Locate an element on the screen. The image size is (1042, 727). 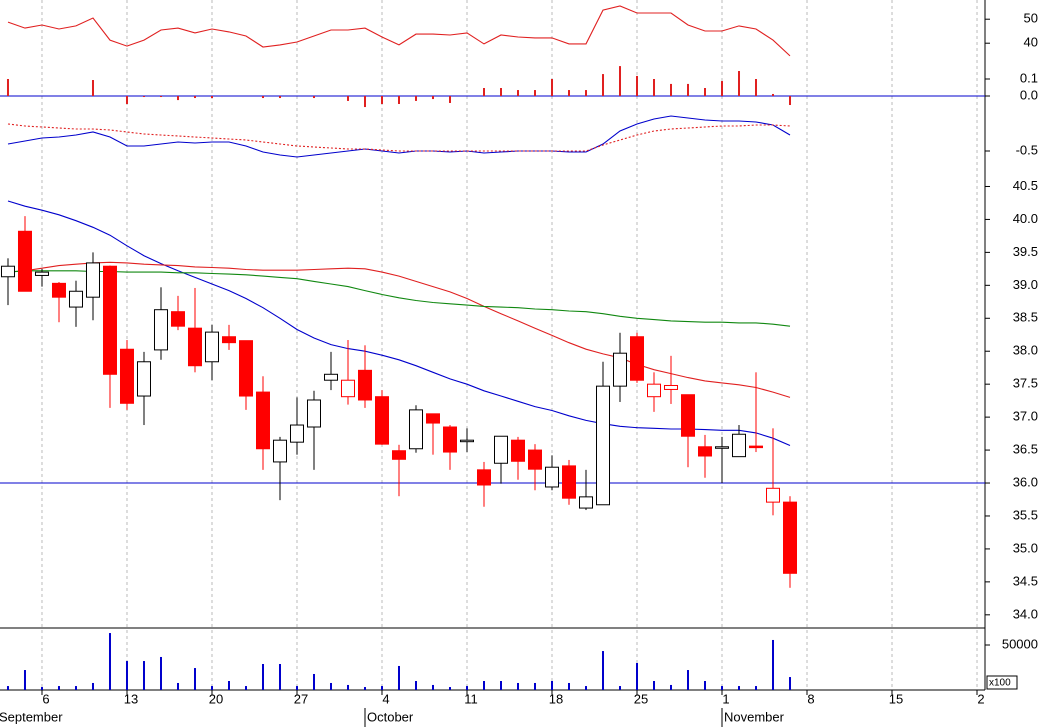
y-tick-label: 37.0 is located at coordinates (1025, 416).